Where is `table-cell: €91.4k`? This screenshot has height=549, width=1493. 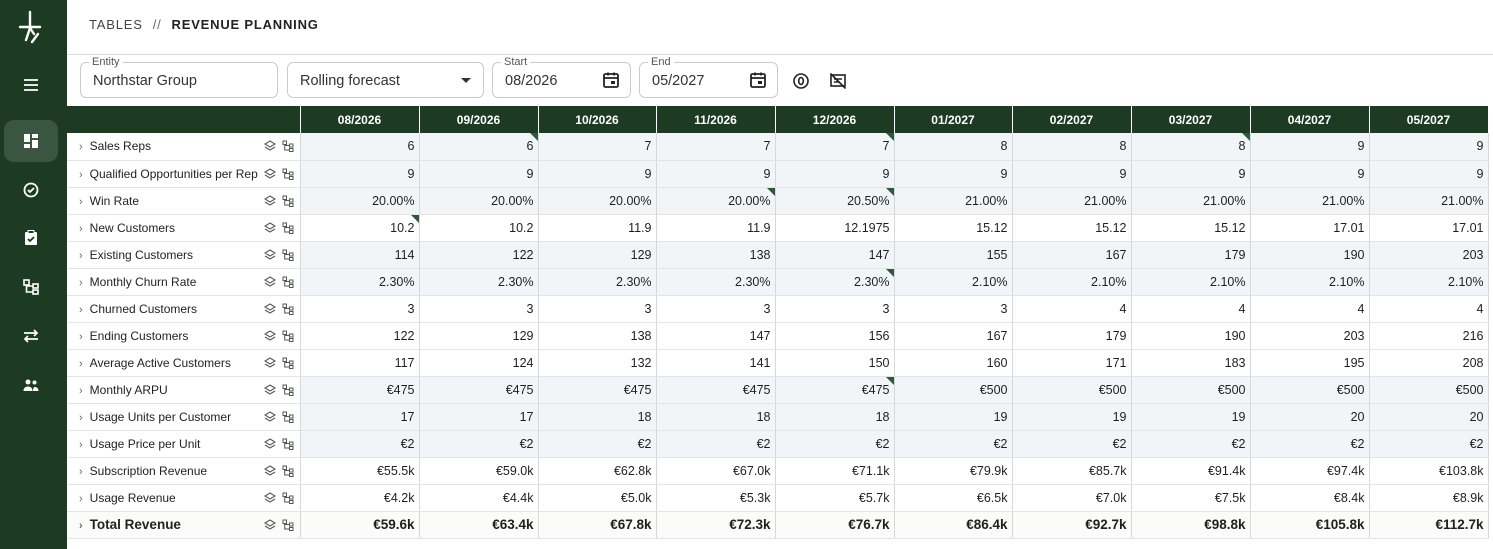 table-cell: €91.4k is located at coordinates (1191, 470).